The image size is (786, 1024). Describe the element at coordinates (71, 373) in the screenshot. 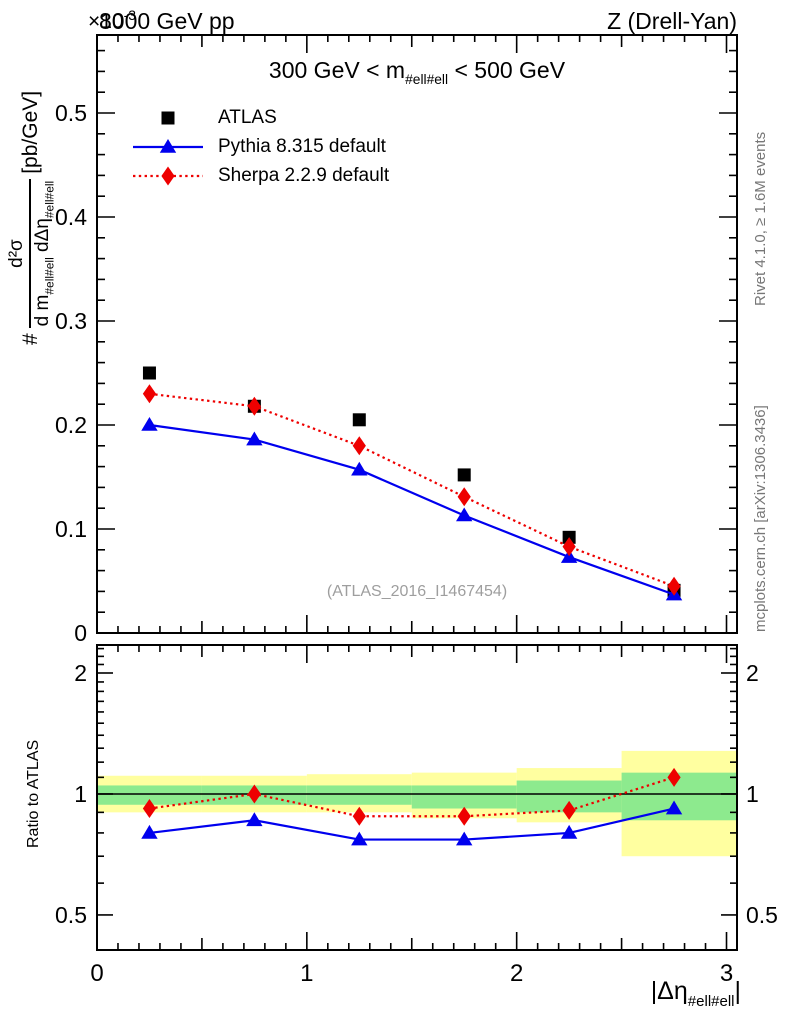

I see `main-y-tick-labels: 0 0.1 0.2 0.3 0.4 0.5` at that location.